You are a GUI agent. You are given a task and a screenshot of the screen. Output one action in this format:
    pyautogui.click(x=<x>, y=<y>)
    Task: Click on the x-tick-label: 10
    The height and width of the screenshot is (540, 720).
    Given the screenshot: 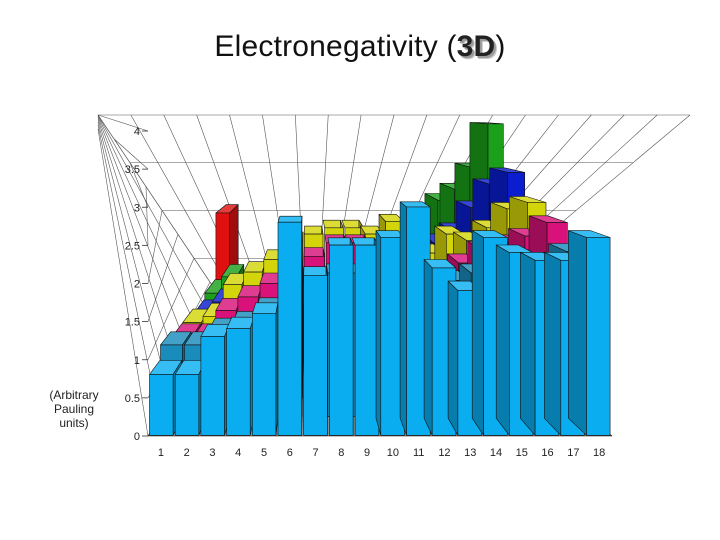 What is the action you would take?
    pyautogui.click(x=393, y=453)
    